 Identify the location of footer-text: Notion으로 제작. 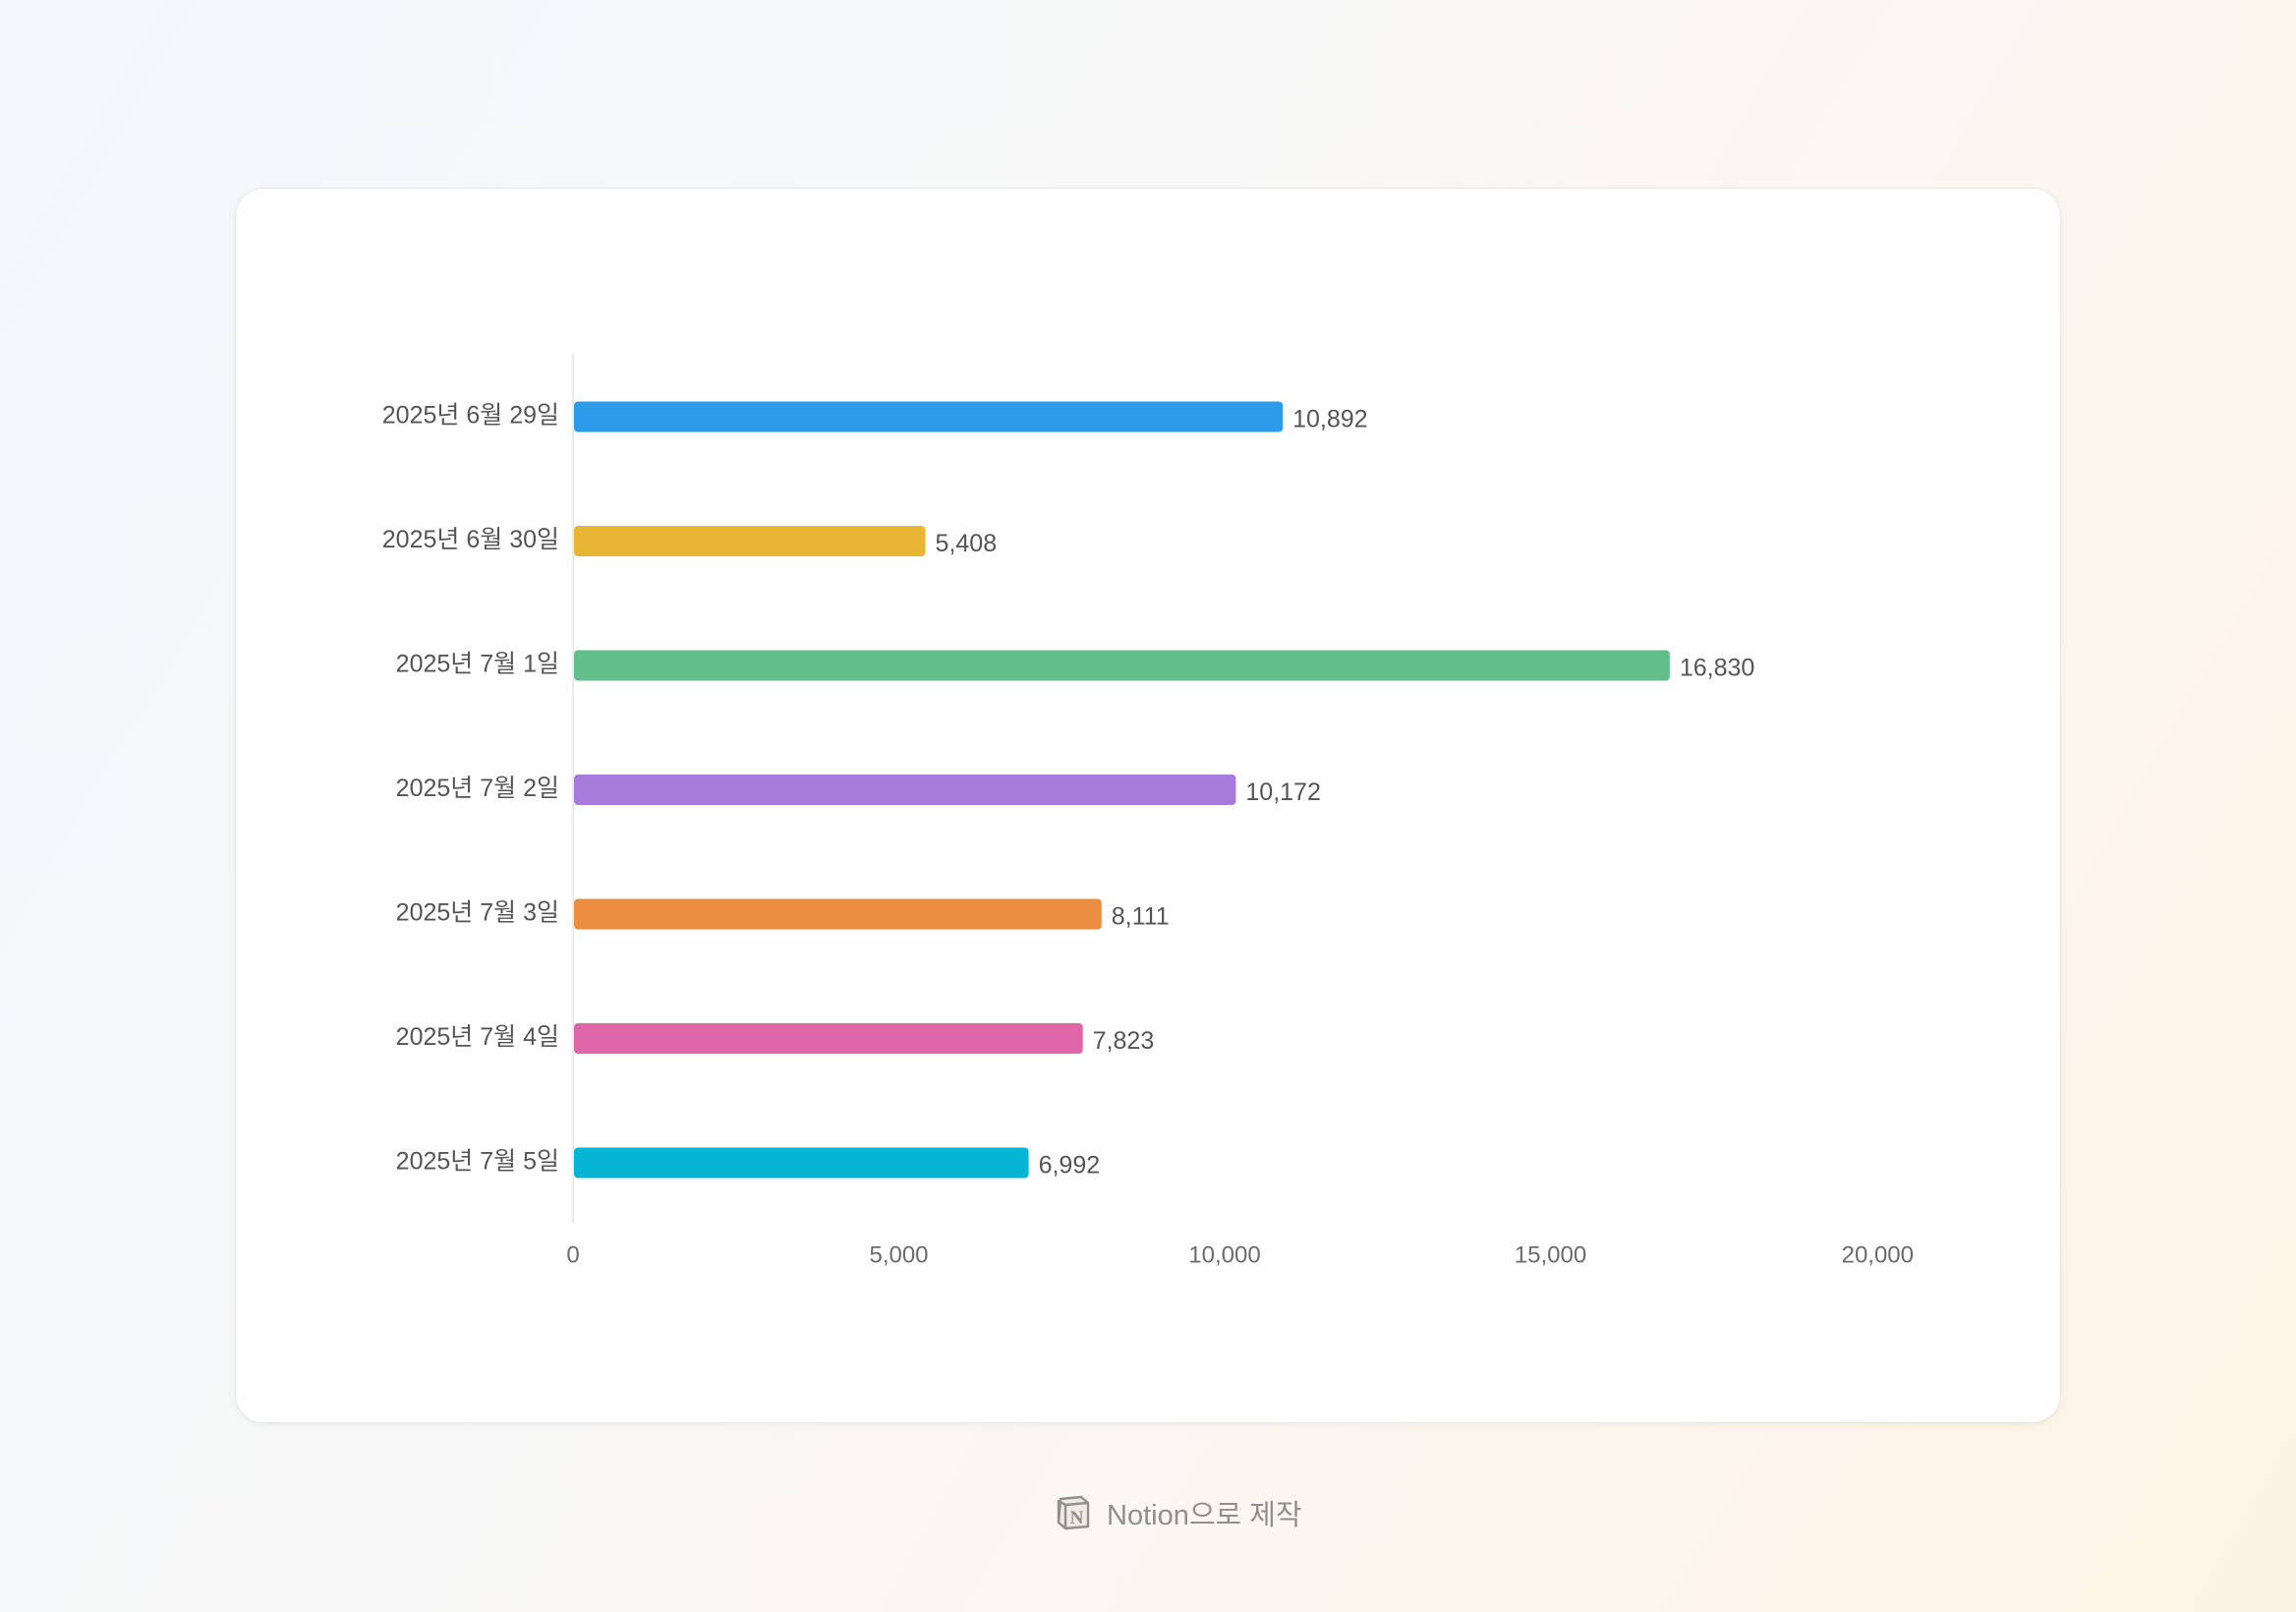
(1205, 1515).